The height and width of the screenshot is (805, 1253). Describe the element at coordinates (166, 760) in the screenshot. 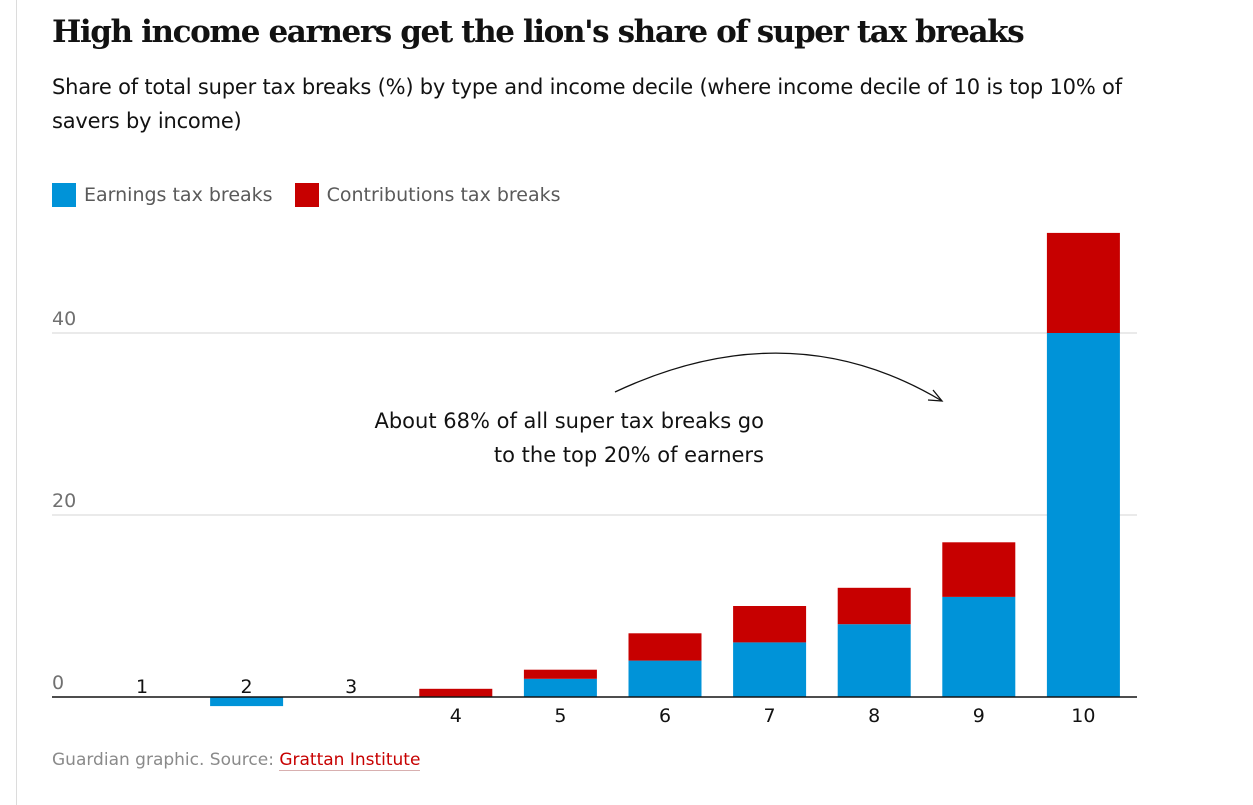

I see `footer-credit: Guardian graphic. Source:` at that location.